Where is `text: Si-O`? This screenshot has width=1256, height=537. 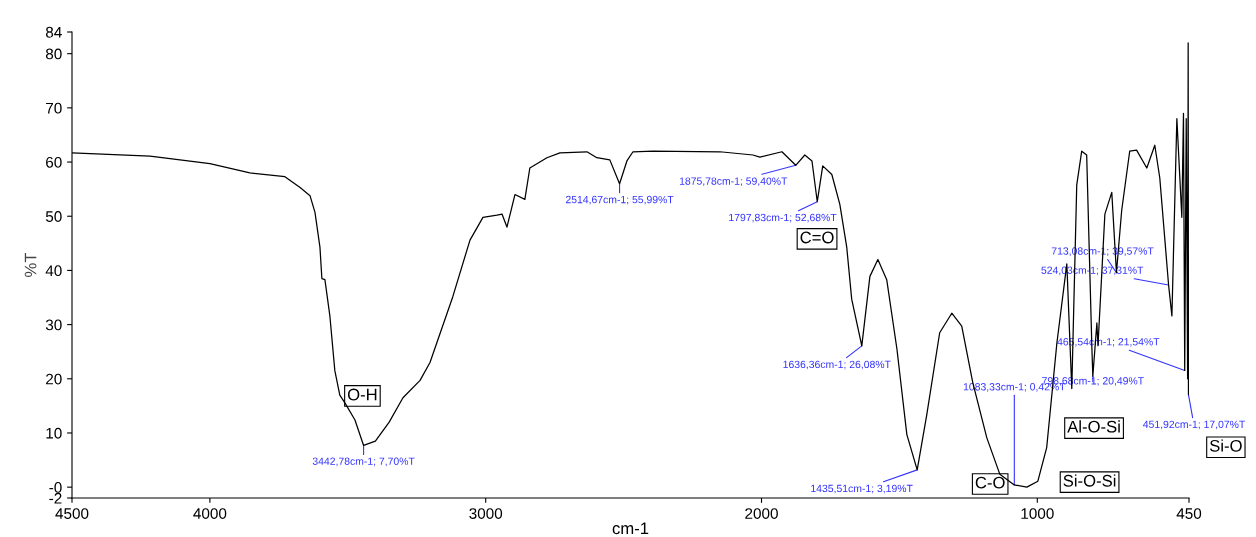 text: Si-O is located at coordinates (1225, 445).